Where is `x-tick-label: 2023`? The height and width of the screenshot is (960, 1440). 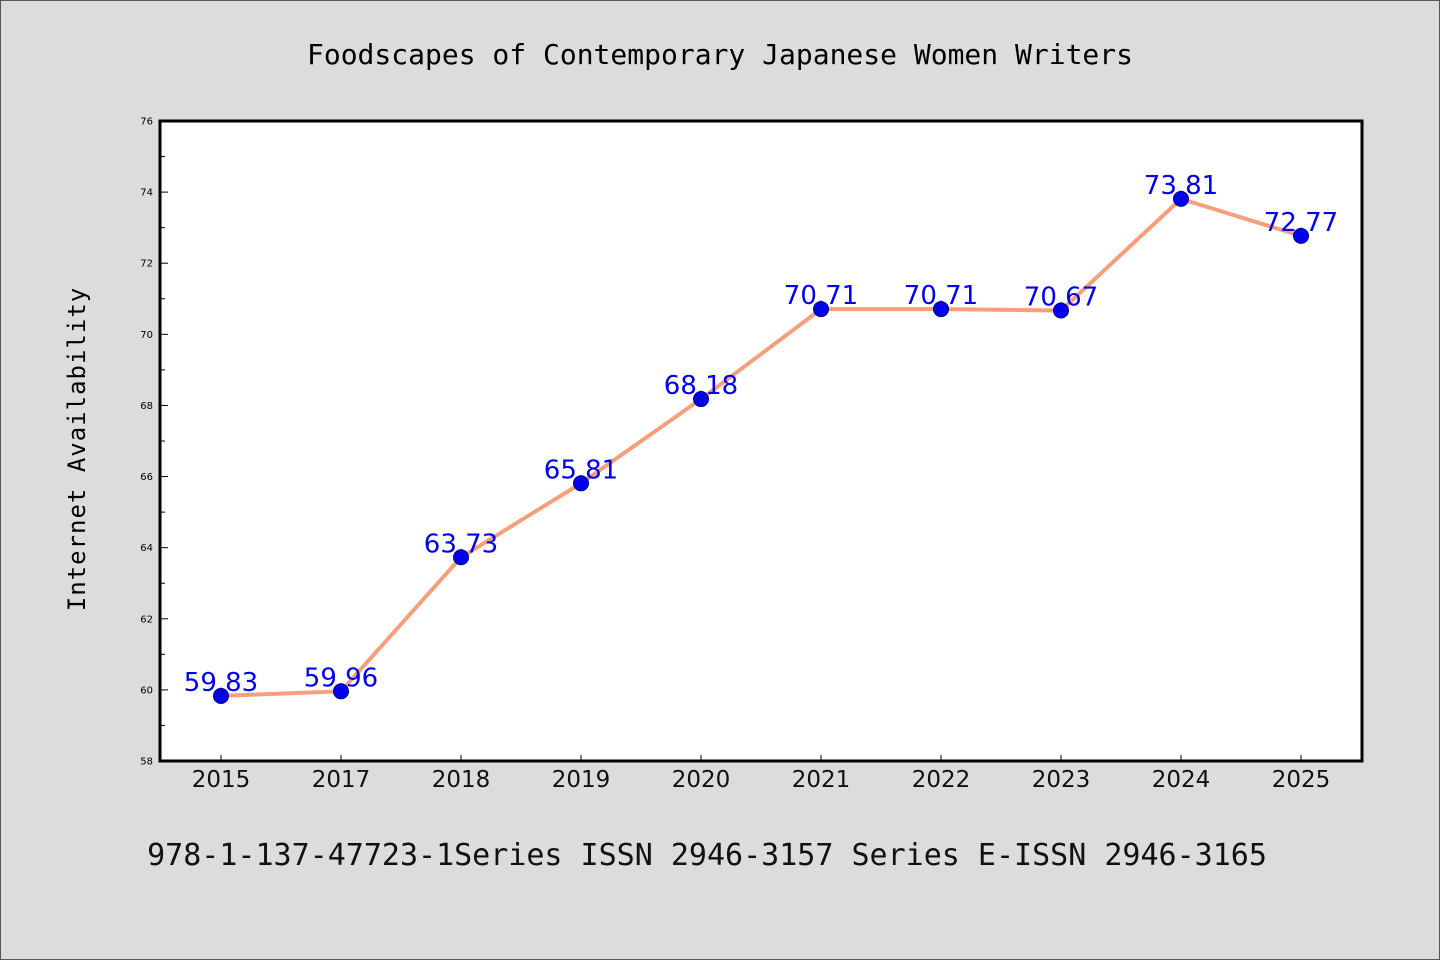
x-tick-label: 2023 is located at coordinates (1061, 780).